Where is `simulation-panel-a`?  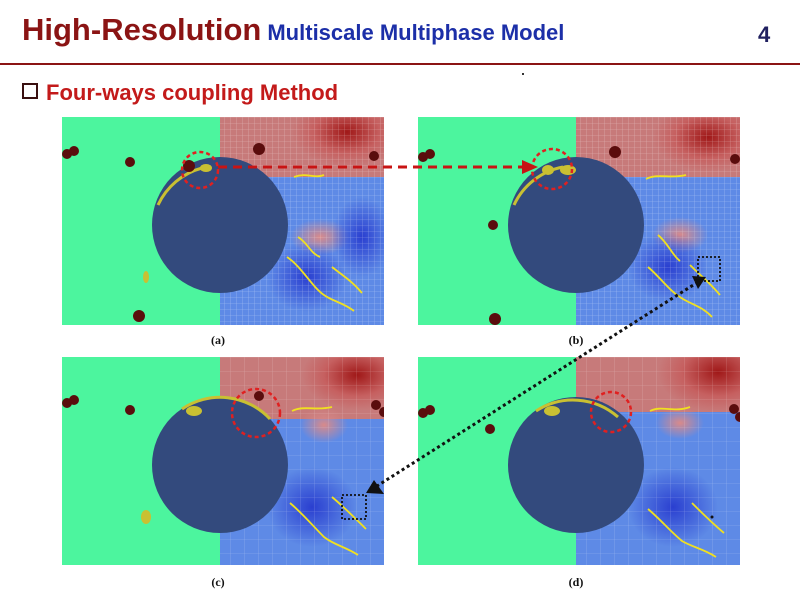
simulation-panel-a is located at coordinates (223, 221).